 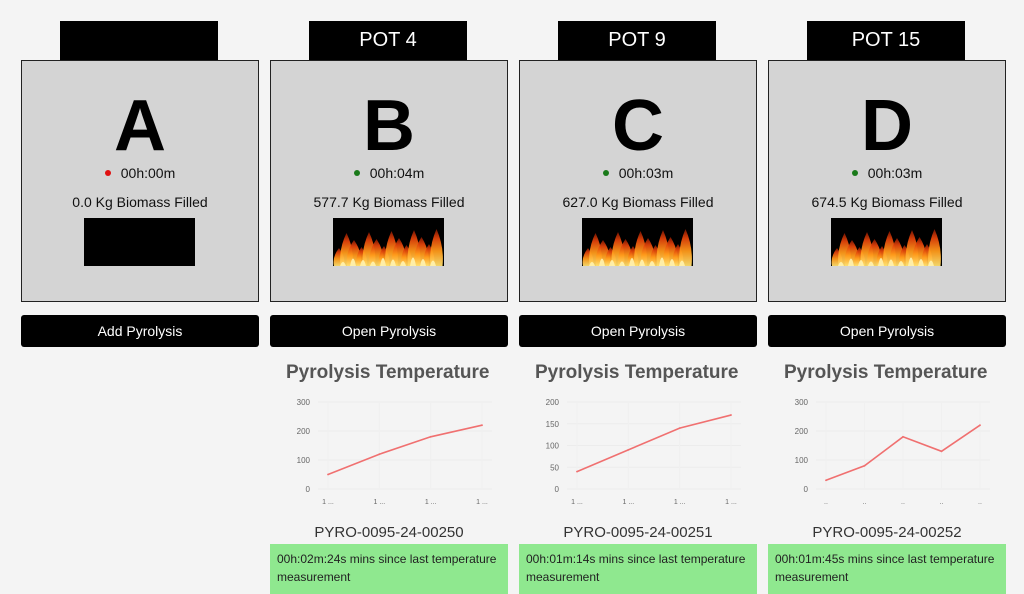 I want to click on biomass-filled: 577.7 Kg Biomass Filled, so click(x=389, y=202).